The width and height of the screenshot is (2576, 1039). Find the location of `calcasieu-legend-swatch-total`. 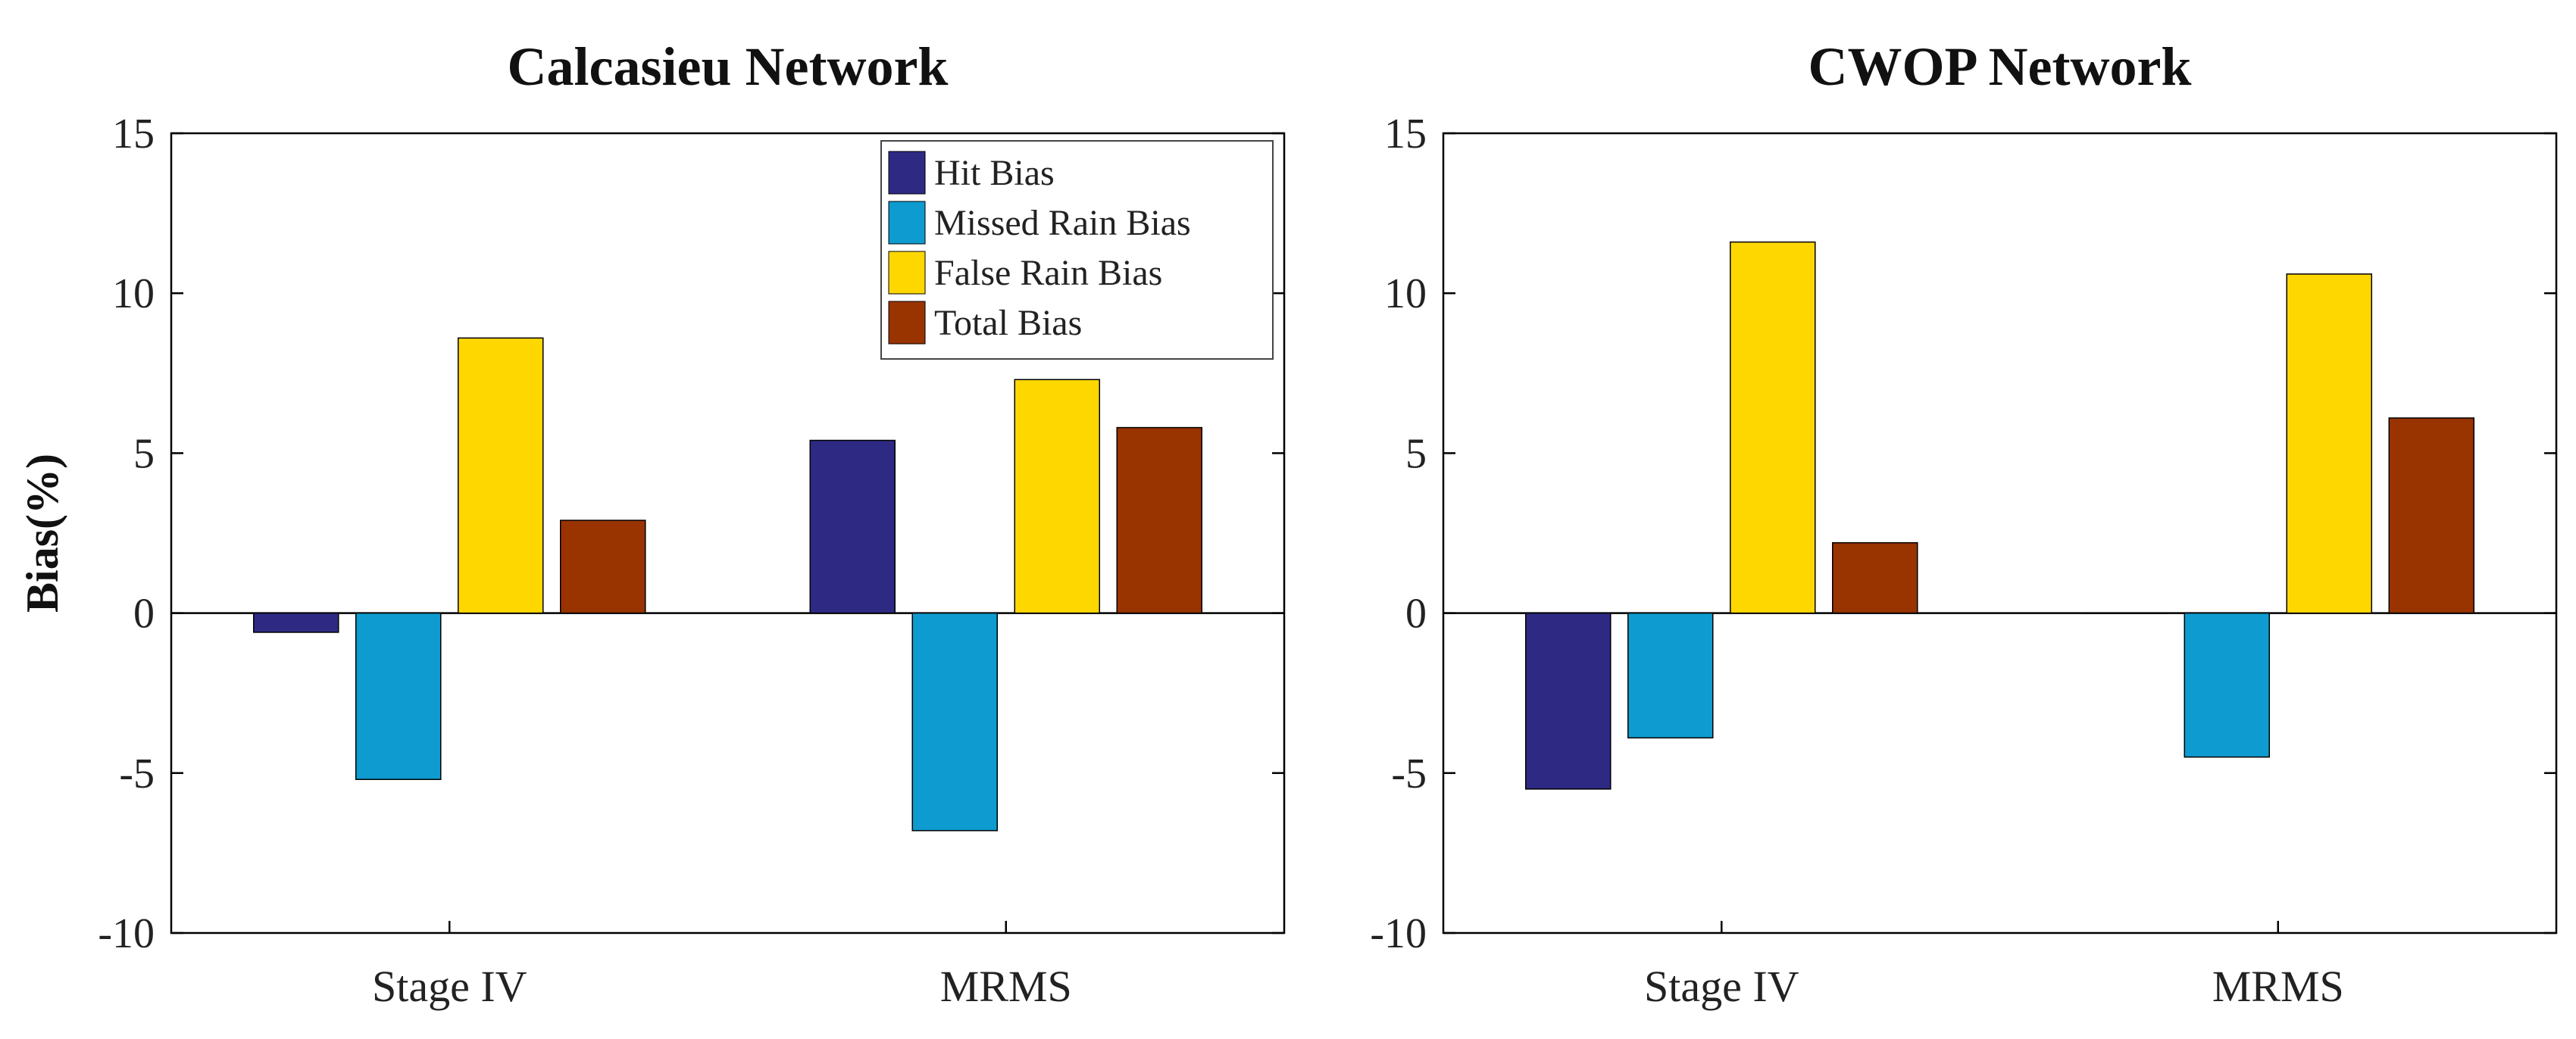

calcasieu-legend-swatch-total is located at coordinates (907, 323).